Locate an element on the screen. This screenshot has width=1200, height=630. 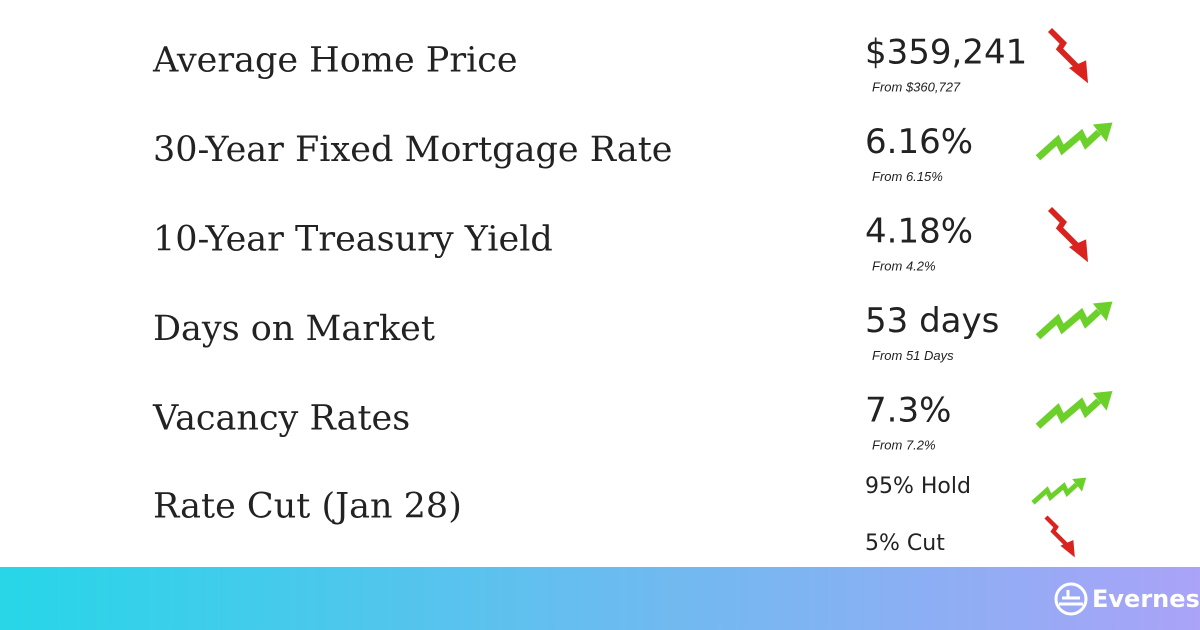
logo is located at coordinates (1071, 599).